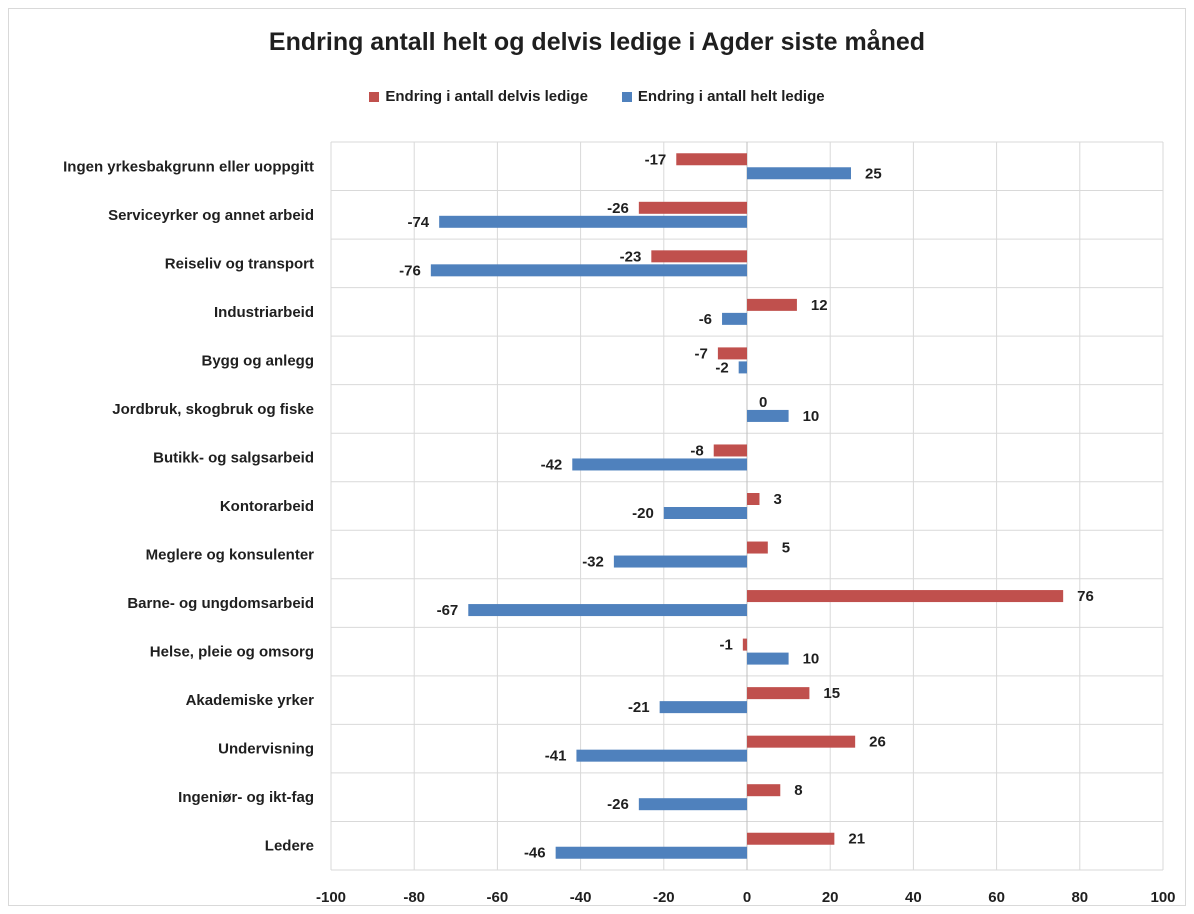 The image size is (1194, 914). What do you see at coordinates (798, 790) in the screenshot?
I see `data-label-delvis: 8` at bounding box center [798, 790].